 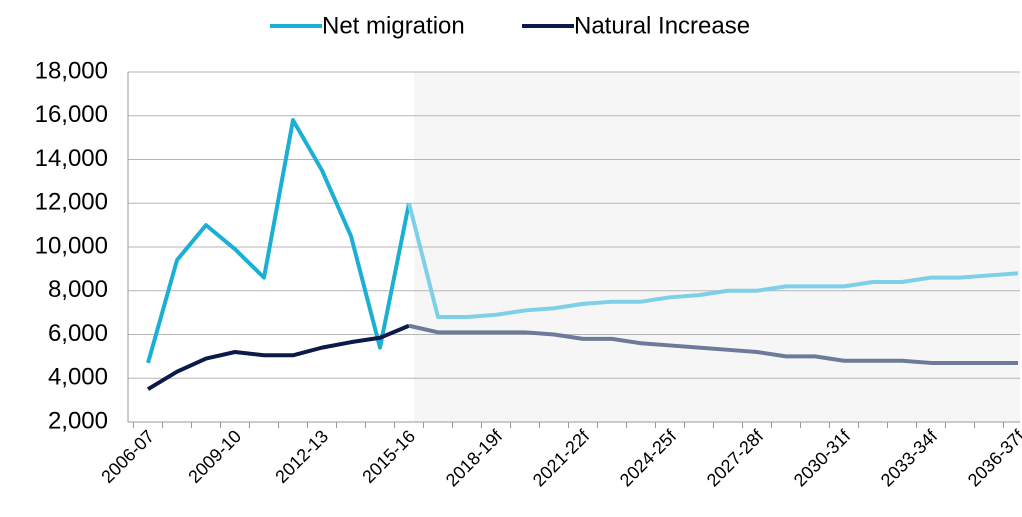 What do you see at coordinates (78, 420) in the screenshot?
I see `y-tick-label: 2,000` at bounding box center [78, 420].